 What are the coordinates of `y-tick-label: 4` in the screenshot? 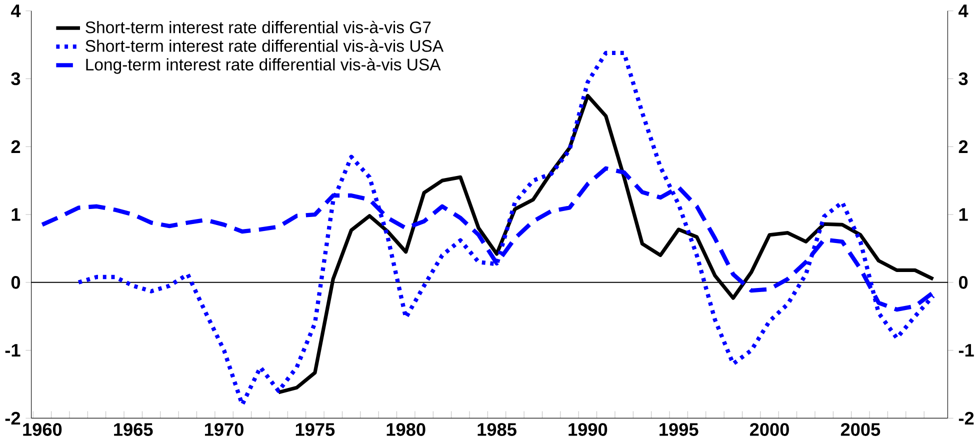 It's located at (15, 11).